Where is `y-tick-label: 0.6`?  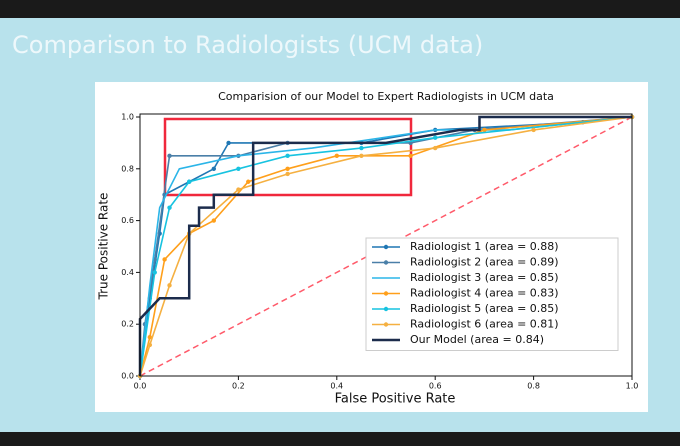
y-tick-label: 0.6 is located at coordinates (127, 220).